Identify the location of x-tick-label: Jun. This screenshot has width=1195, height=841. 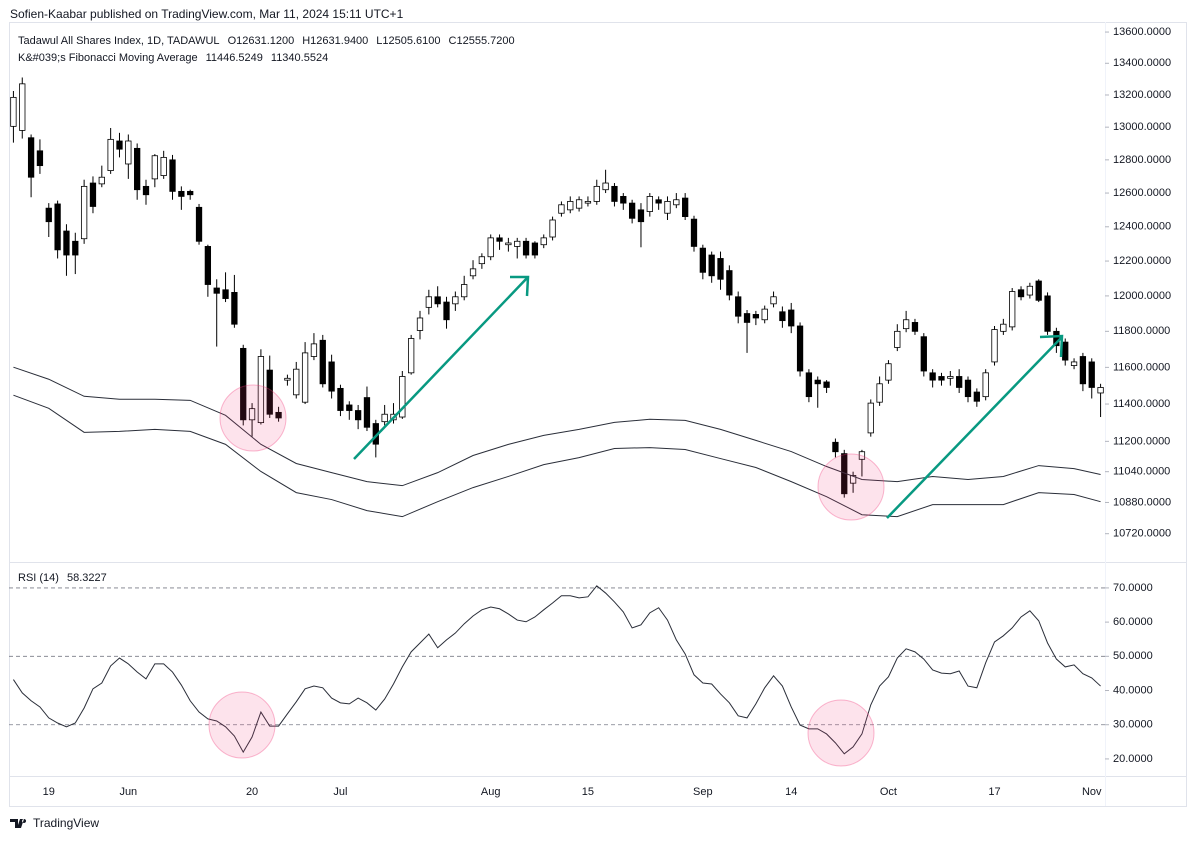
(128, 792).